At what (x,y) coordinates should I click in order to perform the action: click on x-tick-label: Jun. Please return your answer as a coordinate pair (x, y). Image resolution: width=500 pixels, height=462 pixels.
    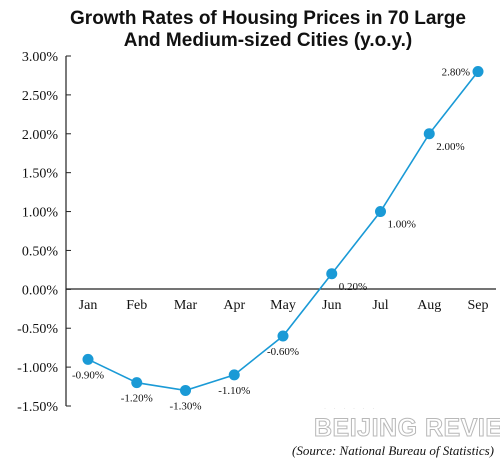
    Looking at the image, I should click on (331, 305).